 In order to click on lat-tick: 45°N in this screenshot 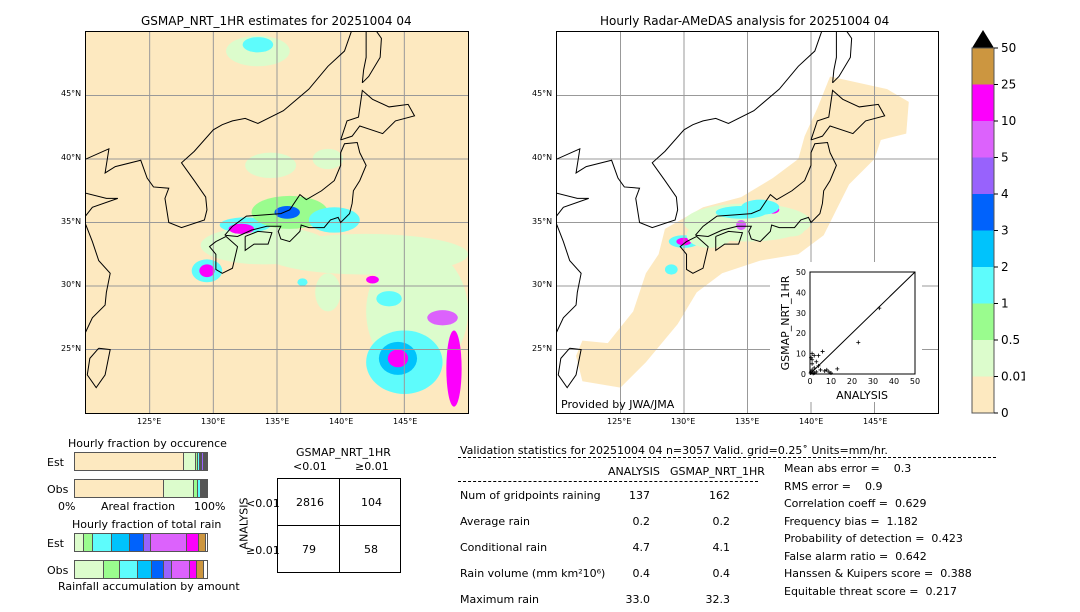, I will do `click(542, 93)`.